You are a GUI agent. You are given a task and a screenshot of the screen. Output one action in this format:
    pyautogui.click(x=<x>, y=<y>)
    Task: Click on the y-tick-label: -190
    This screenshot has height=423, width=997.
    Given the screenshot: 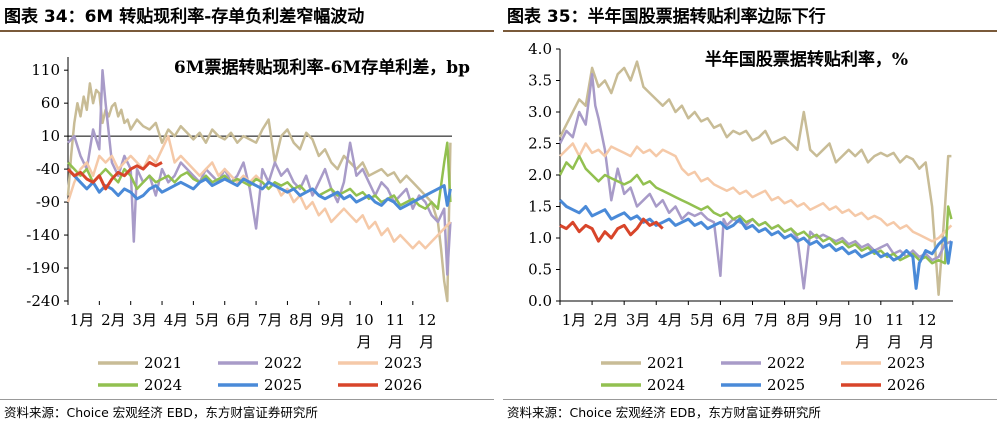 What is the action you would take?
    pyautogui.click(x=43, y=268)
    